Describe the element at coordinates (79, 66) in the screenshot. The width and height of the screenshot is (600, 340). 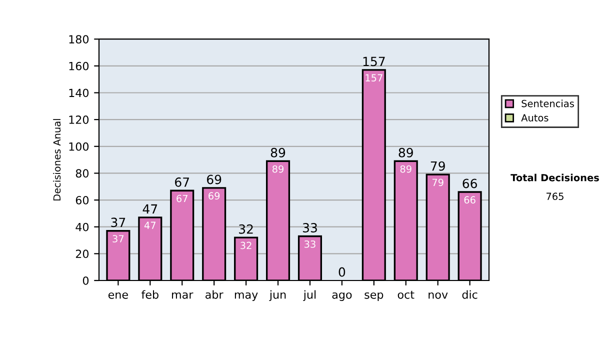
I see `y-tick-label: 160` at that location.